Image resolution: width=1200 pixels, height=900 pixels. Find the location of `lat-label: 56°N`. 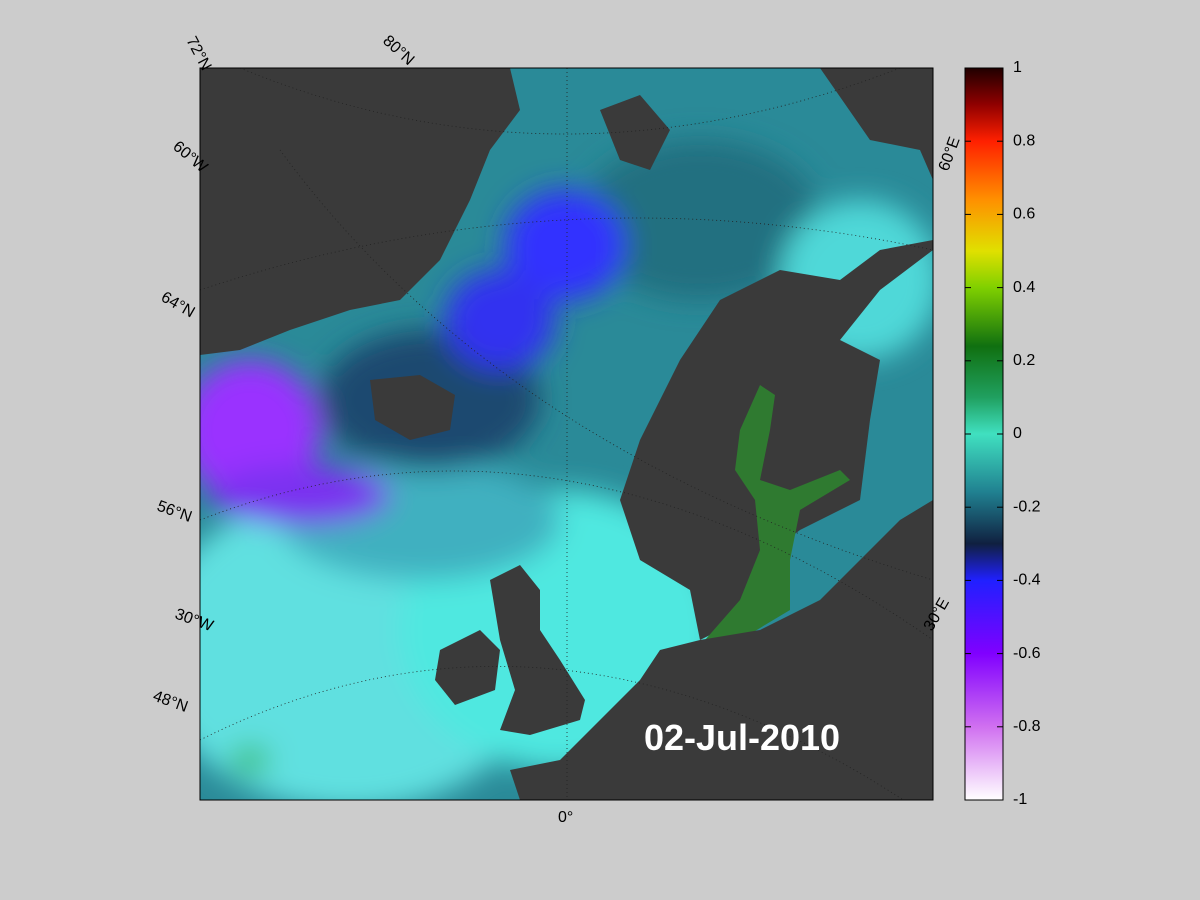

lat-label: 56°N is located at coordinates (174, 512).